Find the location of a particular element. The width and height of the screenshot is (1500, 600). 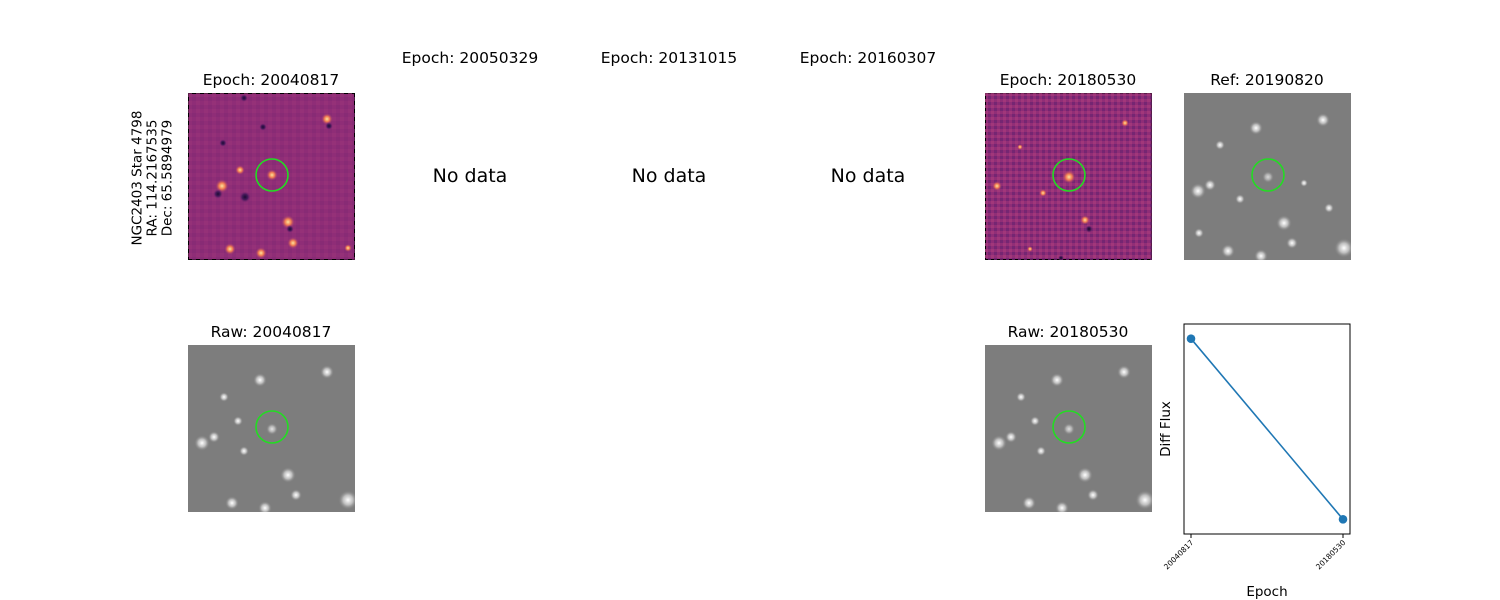

x-axis-label: Epoch is located at coordinates (1266, 592).